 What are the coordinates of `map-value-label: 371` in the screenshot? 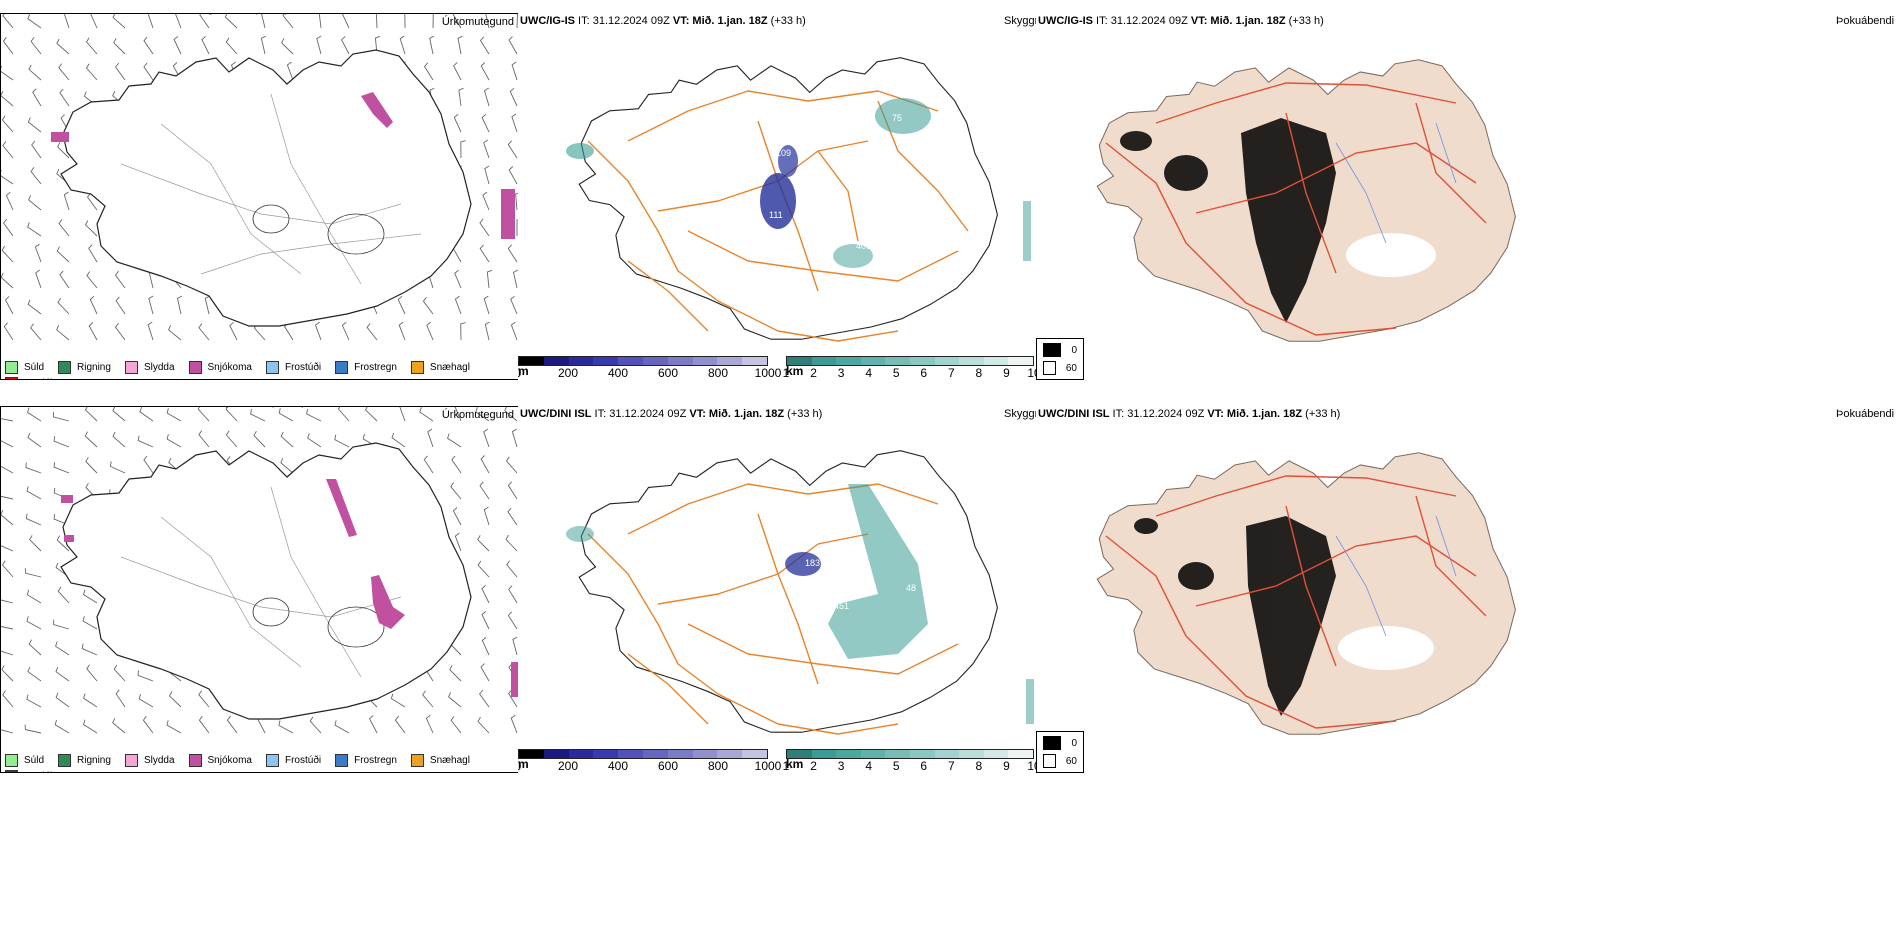 It's located at (945, 616).